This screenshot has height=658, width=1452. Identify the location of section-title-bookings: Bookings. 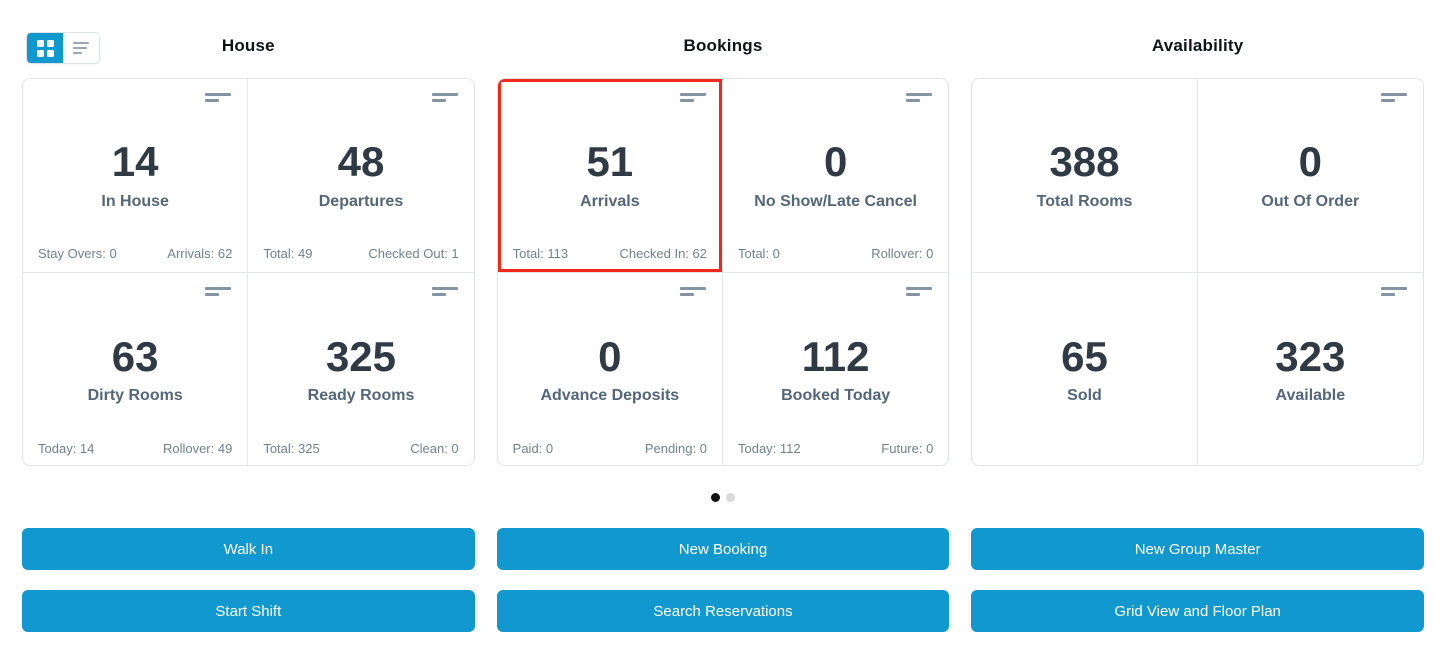
(723, 45).